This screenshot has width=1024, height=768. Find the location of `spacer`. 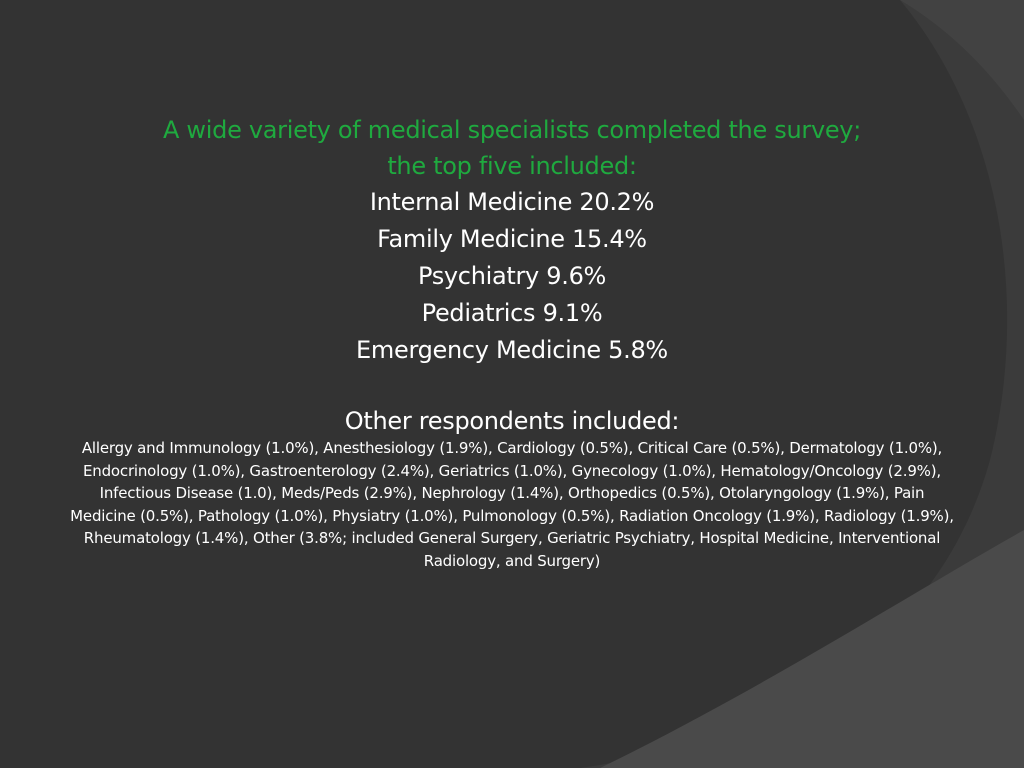

spacer is located at coordinates (512, 387).